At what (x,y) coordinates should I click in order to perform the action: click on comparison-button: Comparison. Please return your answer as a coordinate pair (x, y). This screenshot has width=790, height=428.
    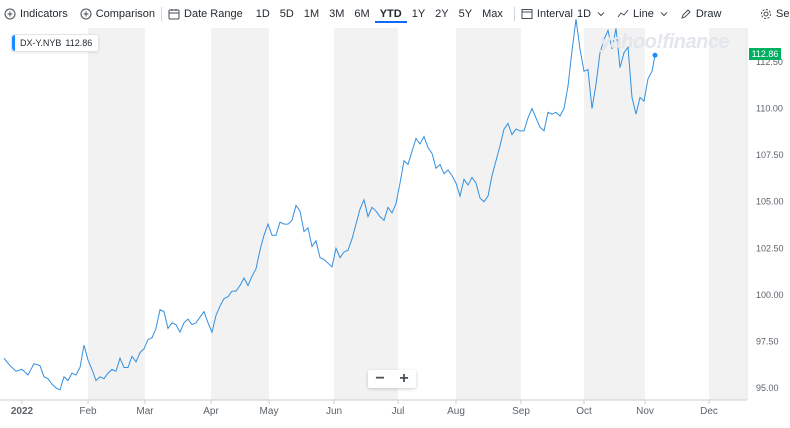
    Looking at the image, I should click on (117, 14).